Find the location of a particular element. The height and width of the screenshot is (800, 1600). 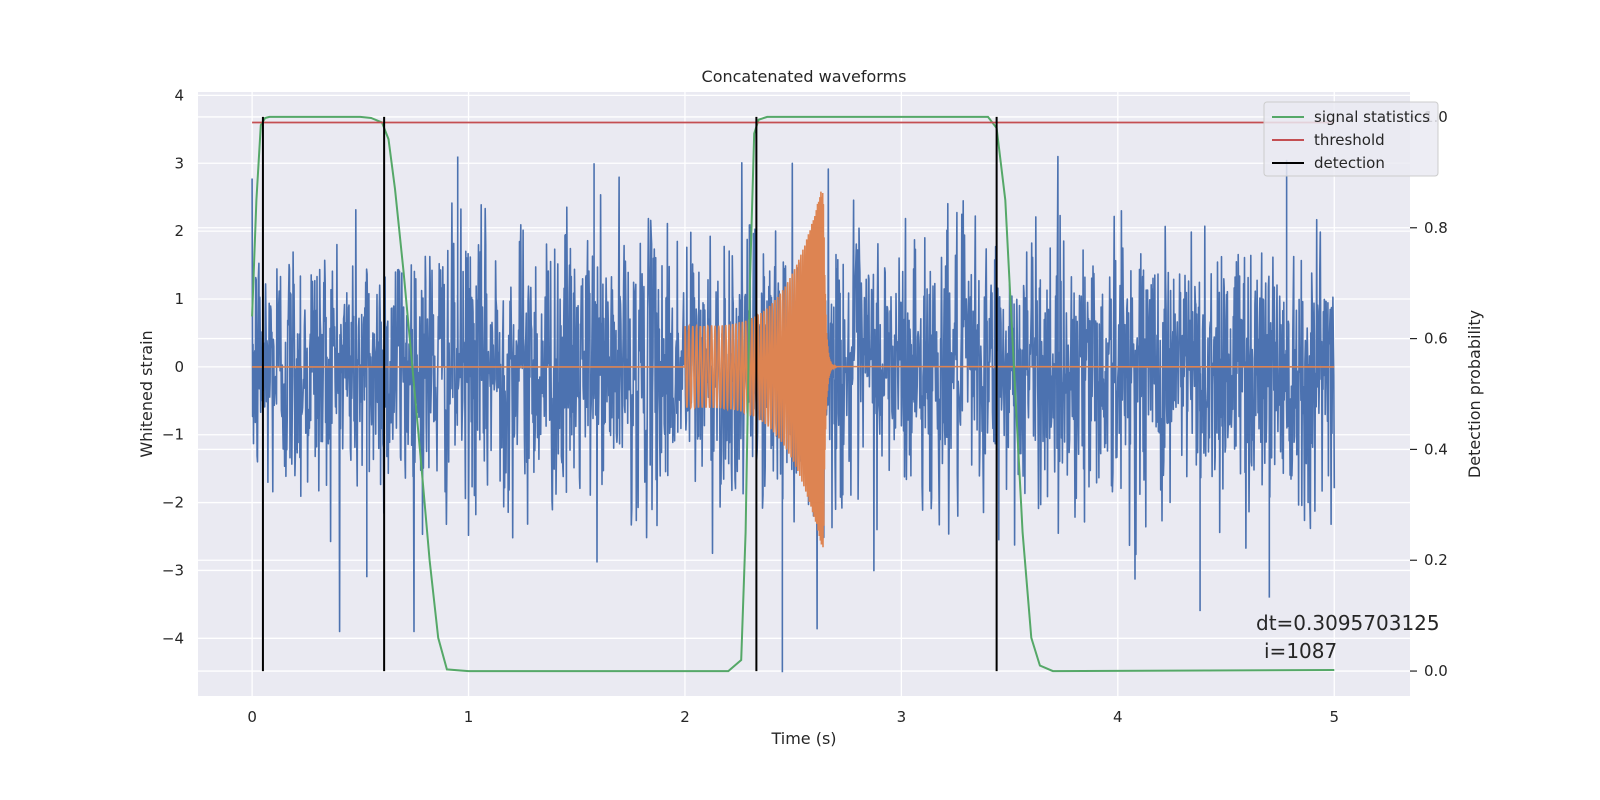

y-tick-label: 1 is located at coordinates (179, 299).